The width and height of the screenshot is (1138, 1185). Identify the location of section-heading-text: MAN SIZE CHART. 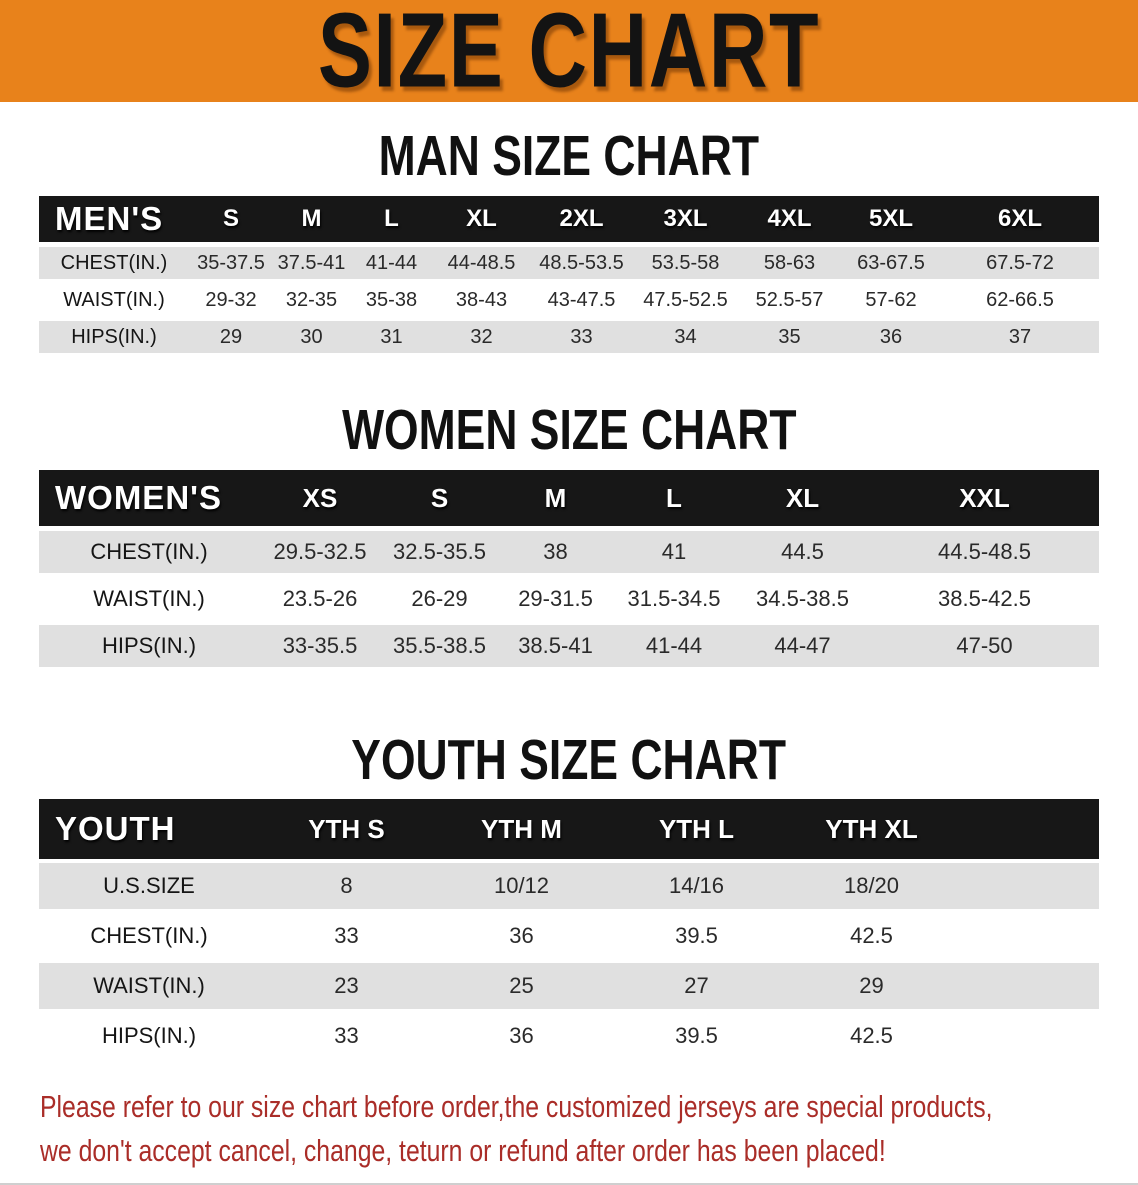
(569, 156).